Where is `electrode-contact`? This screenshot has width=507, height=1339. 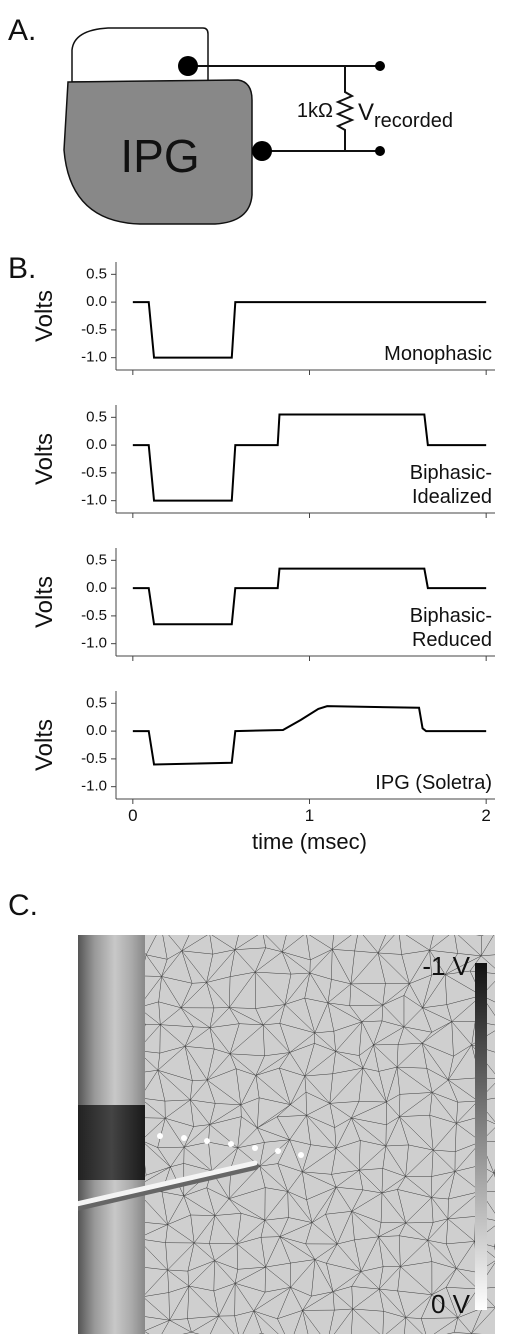 electrode-contact is located at coordinates (111, 1142).